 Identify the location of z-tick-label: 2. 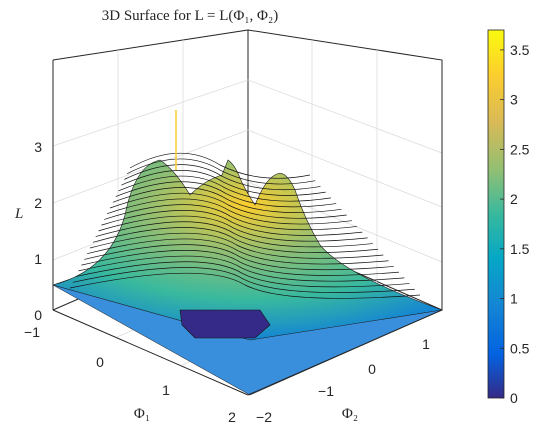
(38, 203).